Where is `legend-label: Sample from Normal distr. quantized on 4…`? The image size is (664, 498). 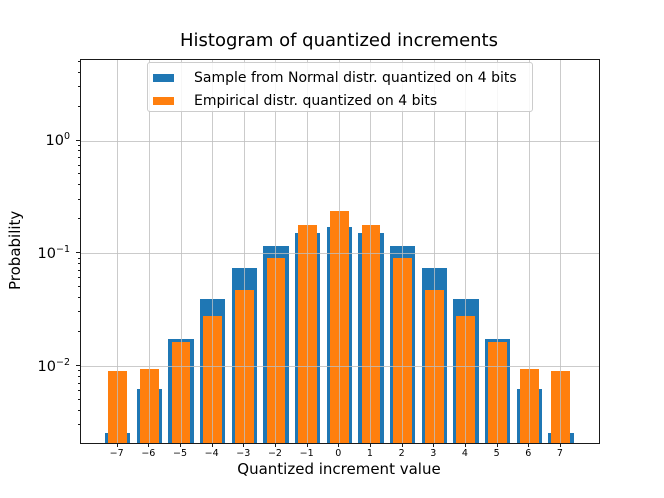
legend-label: Sample from Normal distr. quantized on 4… is located at coordinates (355, 77).